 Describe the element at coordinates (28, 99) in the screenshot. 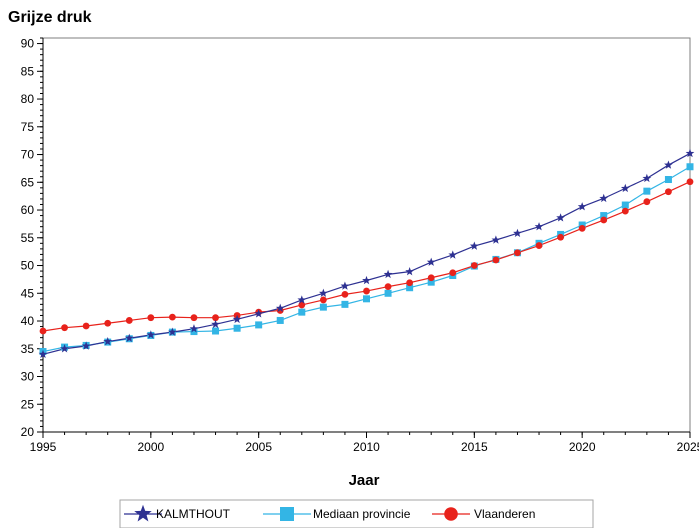

I see `y-tick-label: 80` at that location.